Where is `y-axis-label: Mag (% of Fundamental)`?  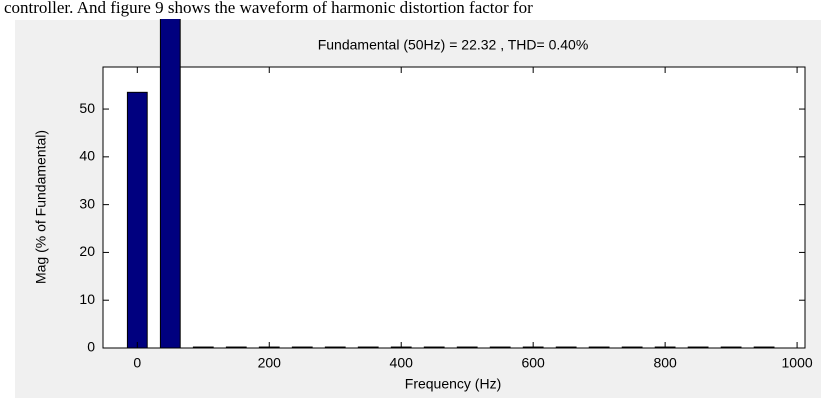
y-axis-label: Mag (% of Fundamental) is located at coordinates (41, 207).